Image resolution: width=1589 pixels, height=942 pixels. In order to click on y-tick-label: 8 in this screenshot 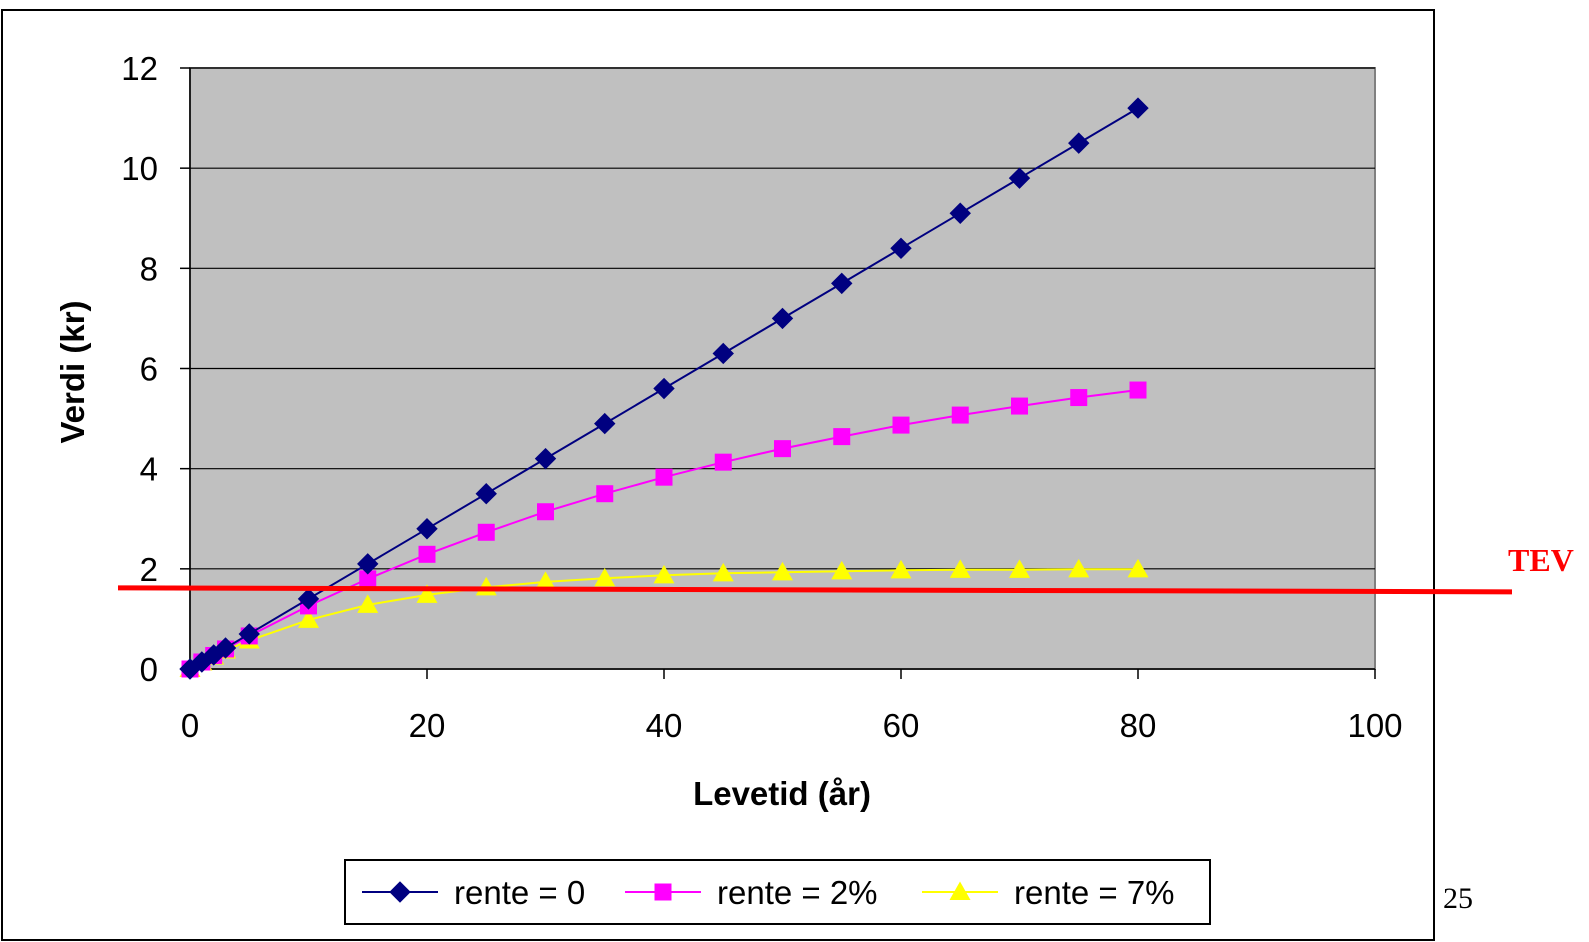, I will do `click(149, 268)`.